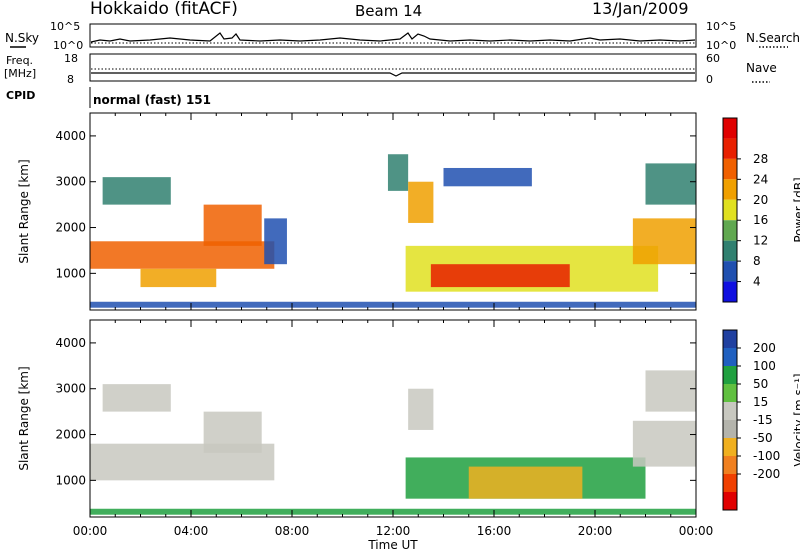 This screenshot has width=800, height=558. I want to click on x-tick-label: 20:00, so click(595, 531).